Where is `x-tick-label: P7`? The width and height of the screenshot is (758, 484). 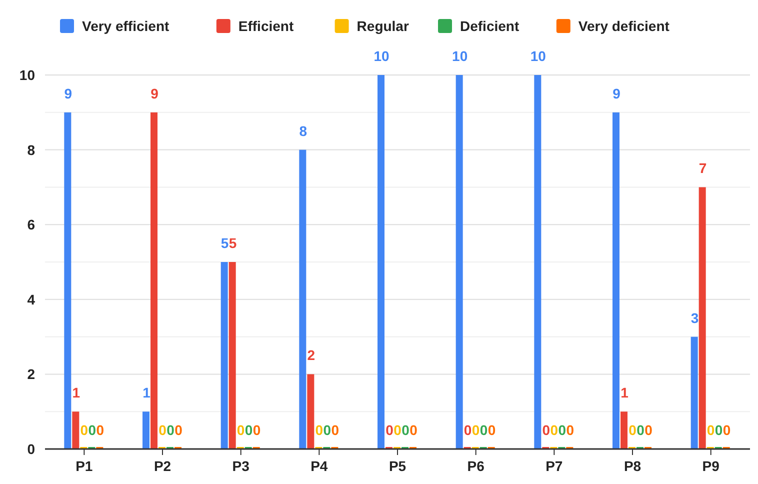 x-tick-label: P7 is located at coordinates (554, 466).